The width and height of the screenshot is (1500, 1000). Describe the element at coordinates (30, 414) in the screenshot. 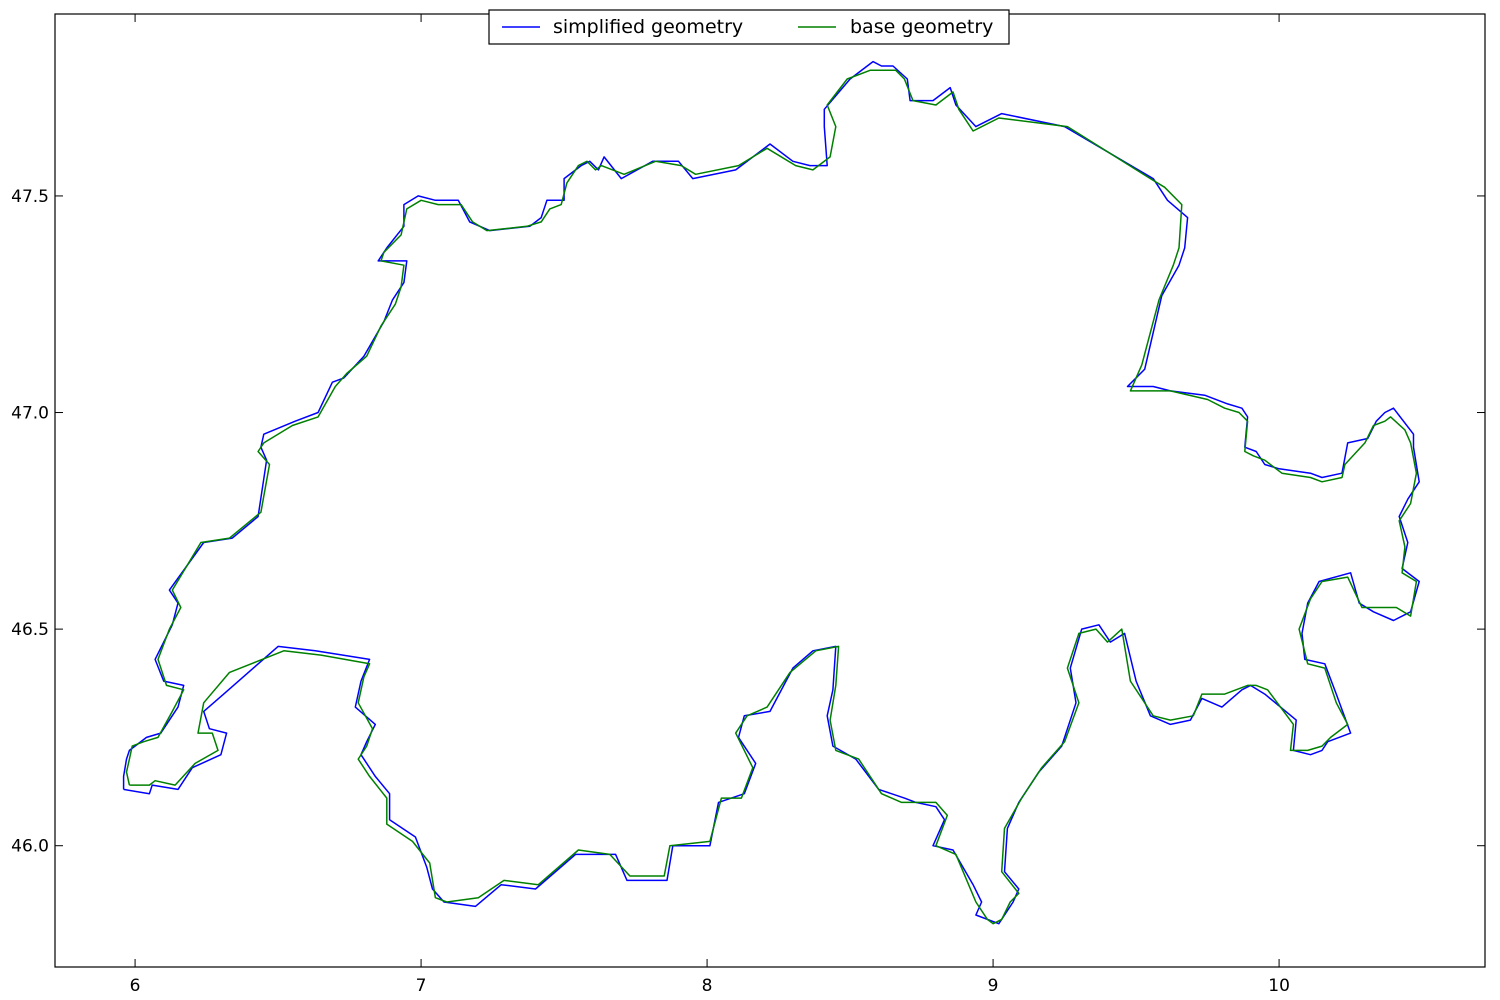

I see `y-tick-label: 47.0` at that location.